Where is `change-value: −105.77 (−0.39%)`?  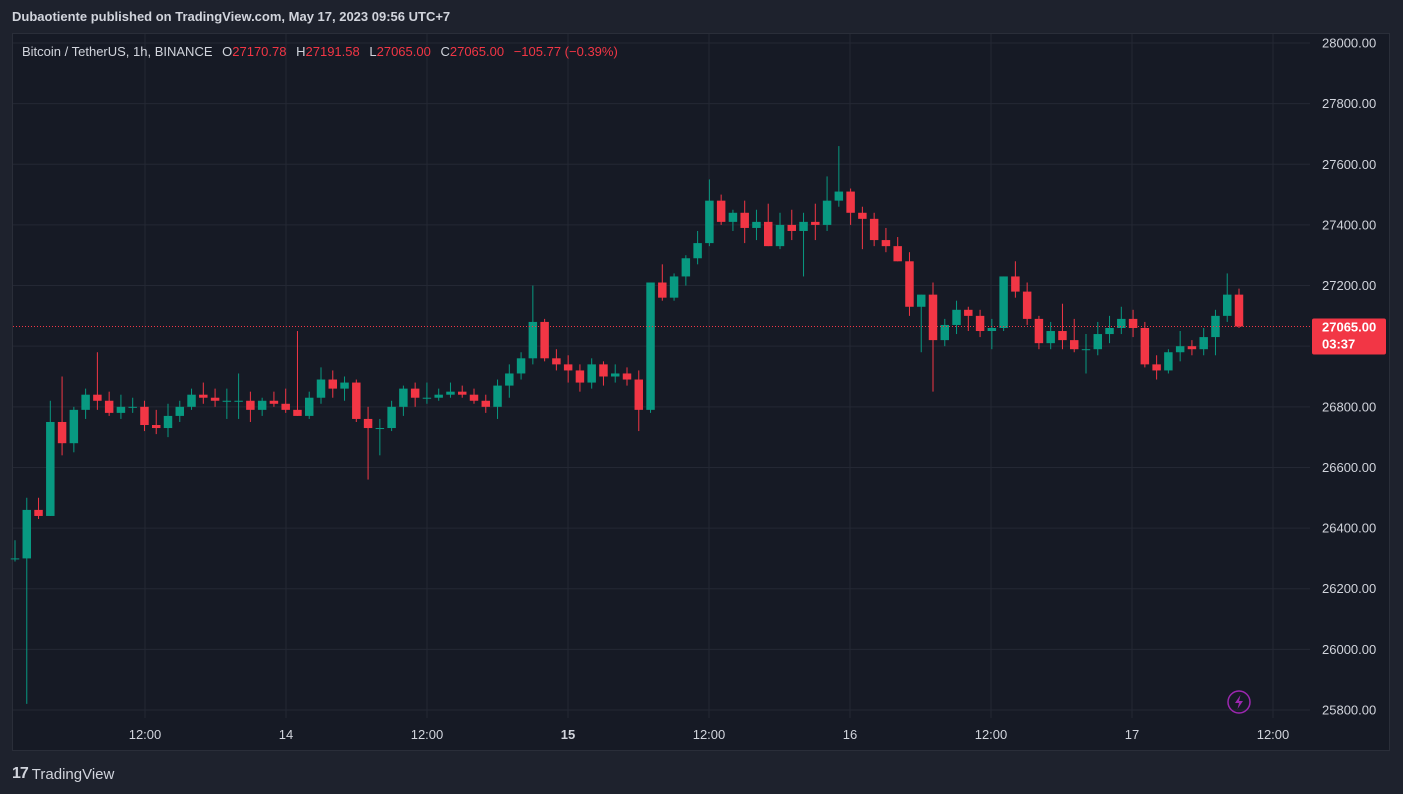 change-value: −105.77 (−0.39%) is located at coordinates (565, 51).